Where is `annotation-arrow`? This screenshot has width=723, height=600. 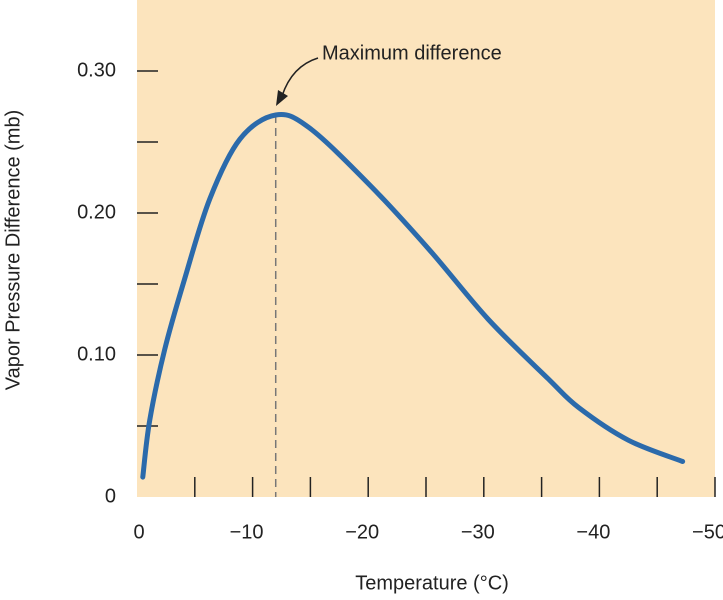 annotation-arrow is located at coordinates (300, 77).